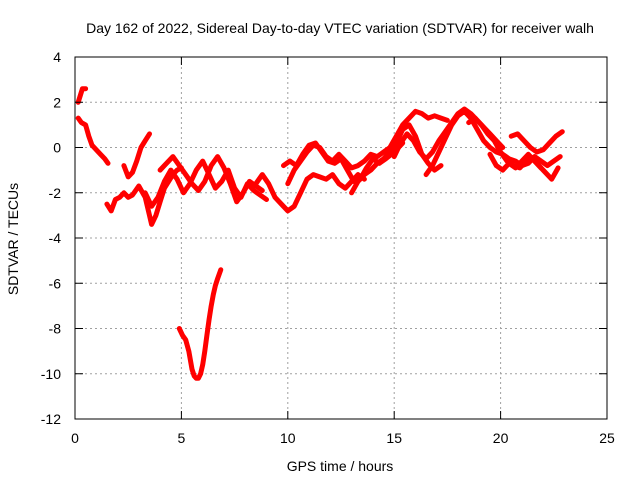  I want to click on y-tick-label: -4, so click(55, 238).